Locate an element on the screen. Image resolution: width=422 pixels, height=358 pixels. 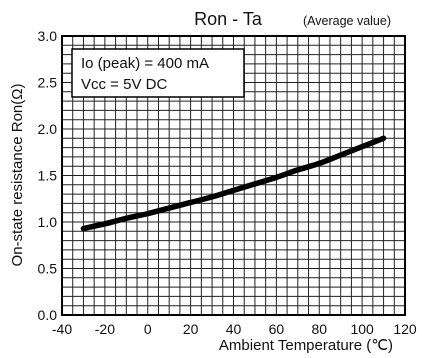
y-tick-label: 0.5 is located at coordinates (48, 269).